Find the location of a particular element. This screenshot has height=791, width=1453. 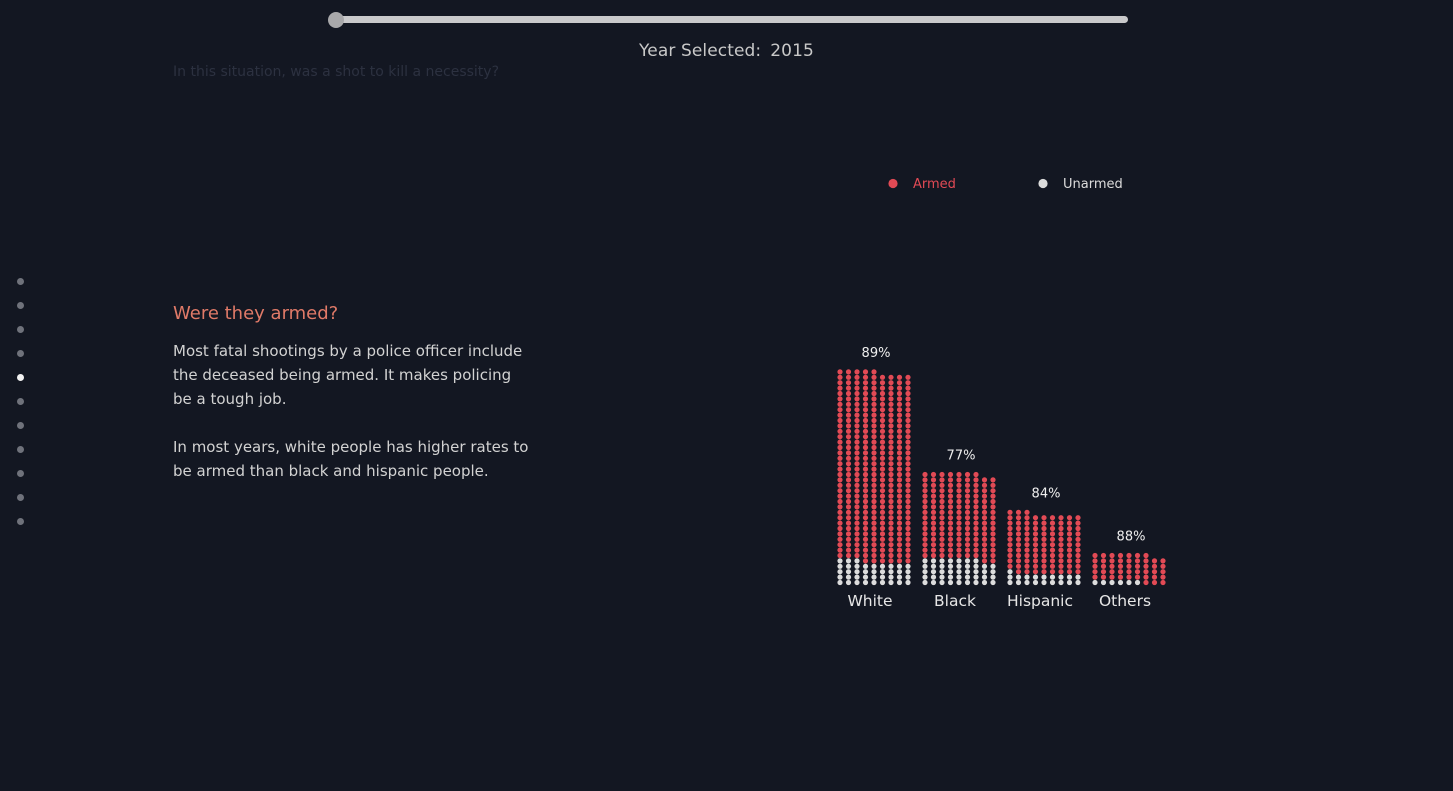

year-slider-thumb is located at coordinates (336, 20).